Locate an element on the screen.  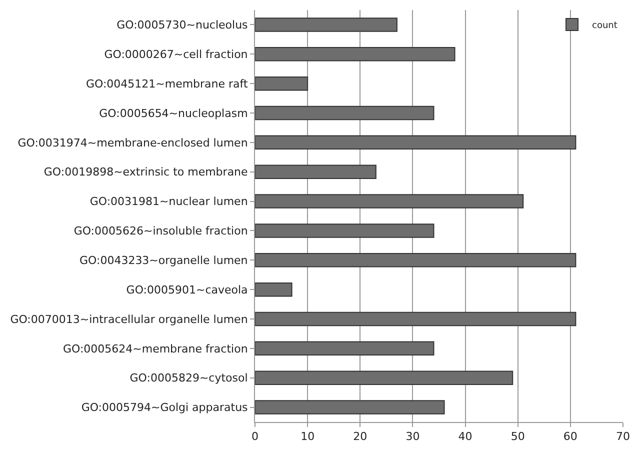
y-tick-label: GO:0005654~nucleoplasm is located at coordinates (173, 113).